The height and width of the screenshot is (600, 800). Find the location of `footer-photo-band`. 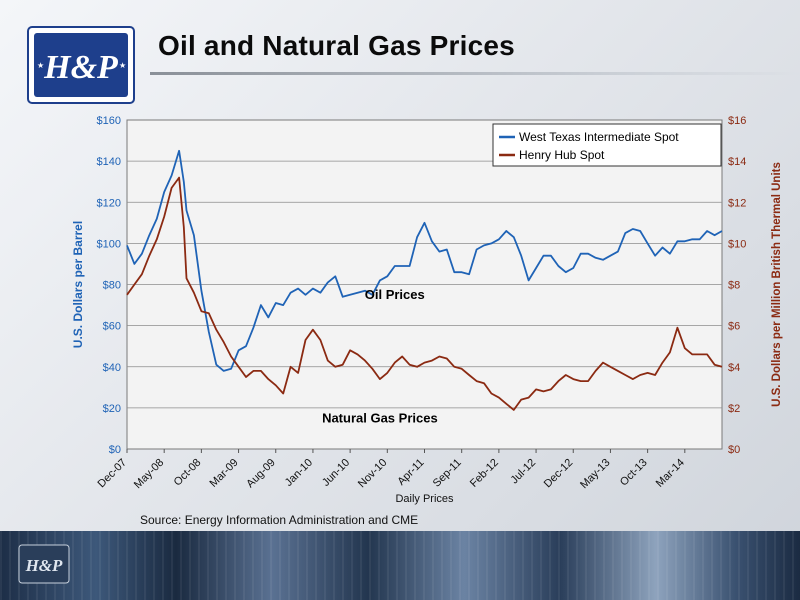

footer-photo-band is located at coordinates (400, 565).